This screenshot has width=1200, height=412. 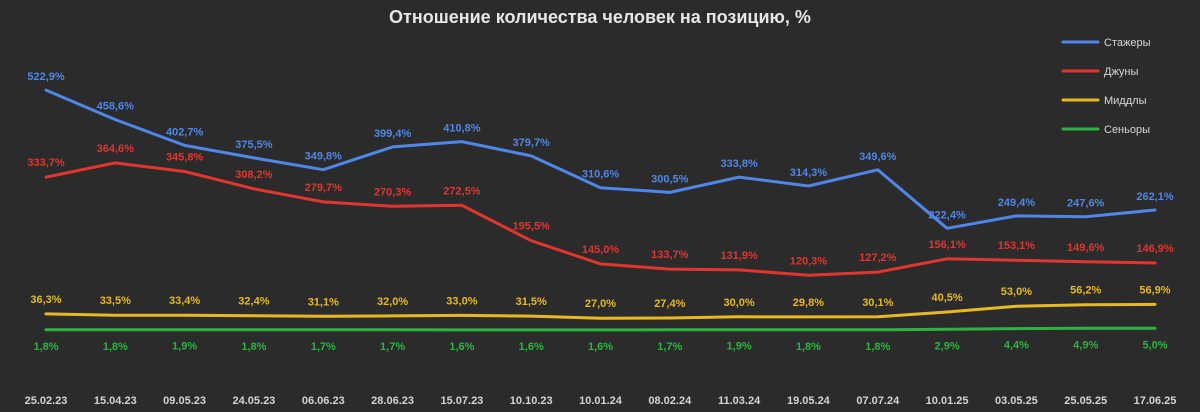 What do you see at coordinates (323, 302) in the screenshot?
I see `data-label: 31,1%` at bounding box center [323, 302].